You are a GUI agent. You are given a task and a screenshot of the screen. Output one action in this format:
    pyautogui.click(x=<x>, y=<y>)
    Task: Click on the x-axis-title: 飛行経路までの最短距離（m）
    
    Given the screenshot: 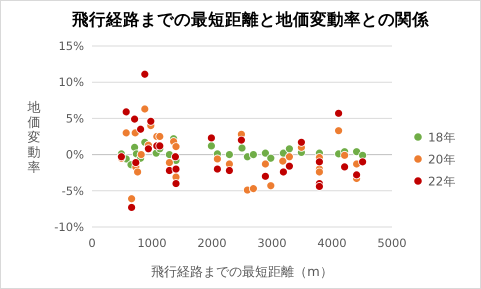 What is the action you would take?
    pyautogui.click(x=242, y=272)
    